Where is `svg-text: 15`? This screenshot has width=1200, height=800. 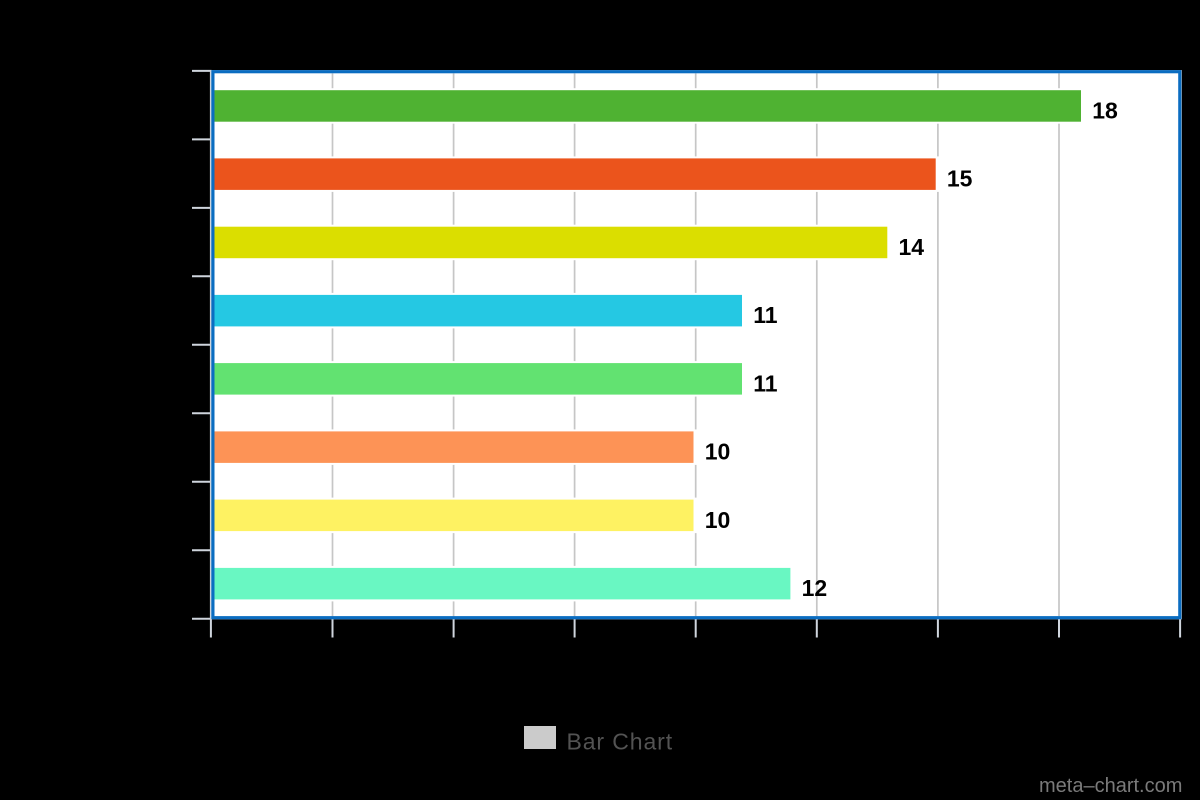
svg-text: 15 is located at coordinates (960, 179).